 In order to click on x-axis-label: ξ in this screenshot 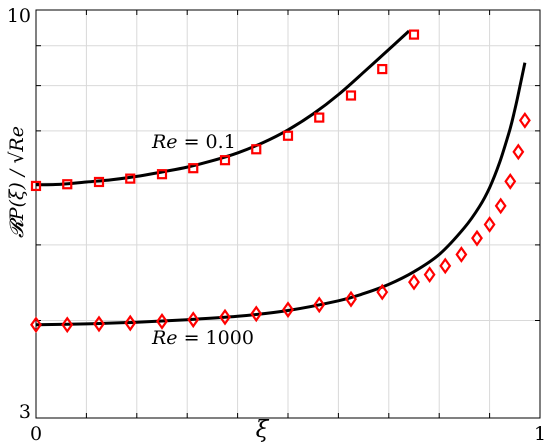, I will do `click(263, 430)`.